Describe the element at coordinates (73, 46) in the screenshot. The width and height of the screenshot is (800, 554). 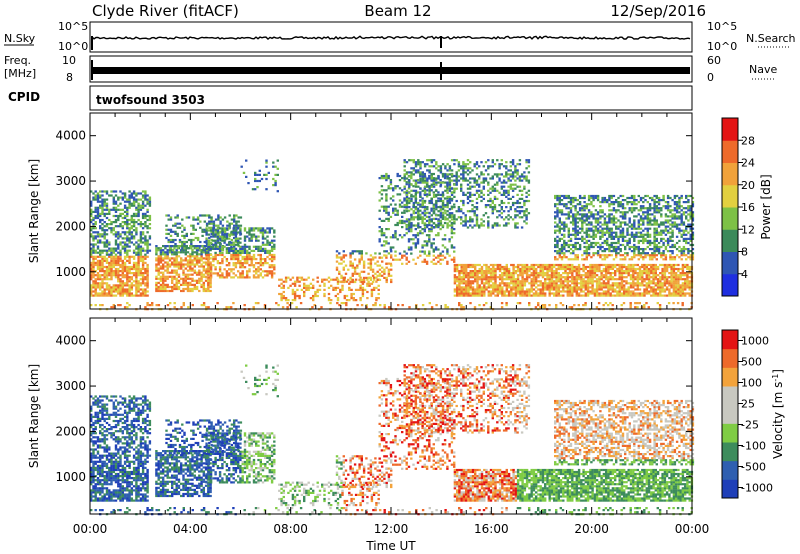
I see `nsky-tick-bottom: 10^0` at that location.